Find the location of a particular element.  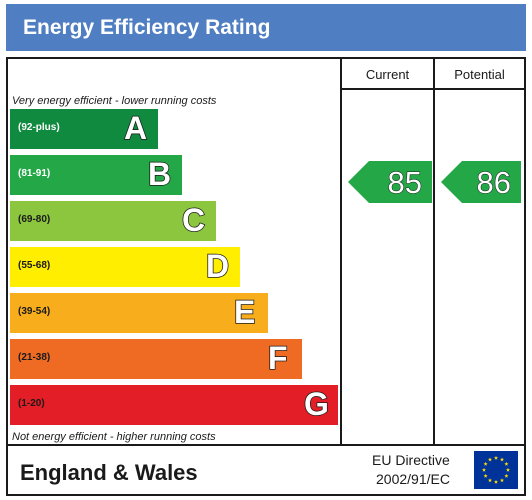

eu-flag-icon is located at coordinates (496, 470).